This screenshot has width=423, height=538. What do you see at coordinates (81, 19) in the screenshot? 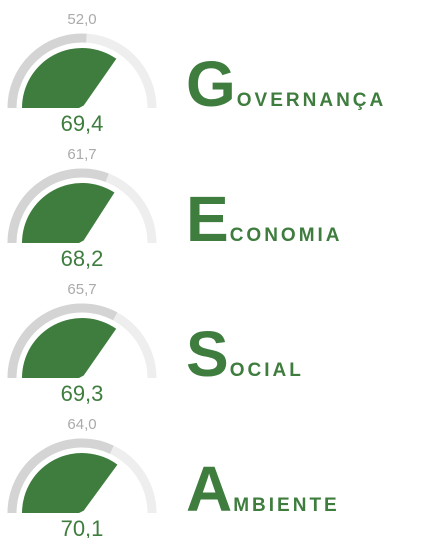
I see `reference-label: 52,0` at bounding box center [81, 19].